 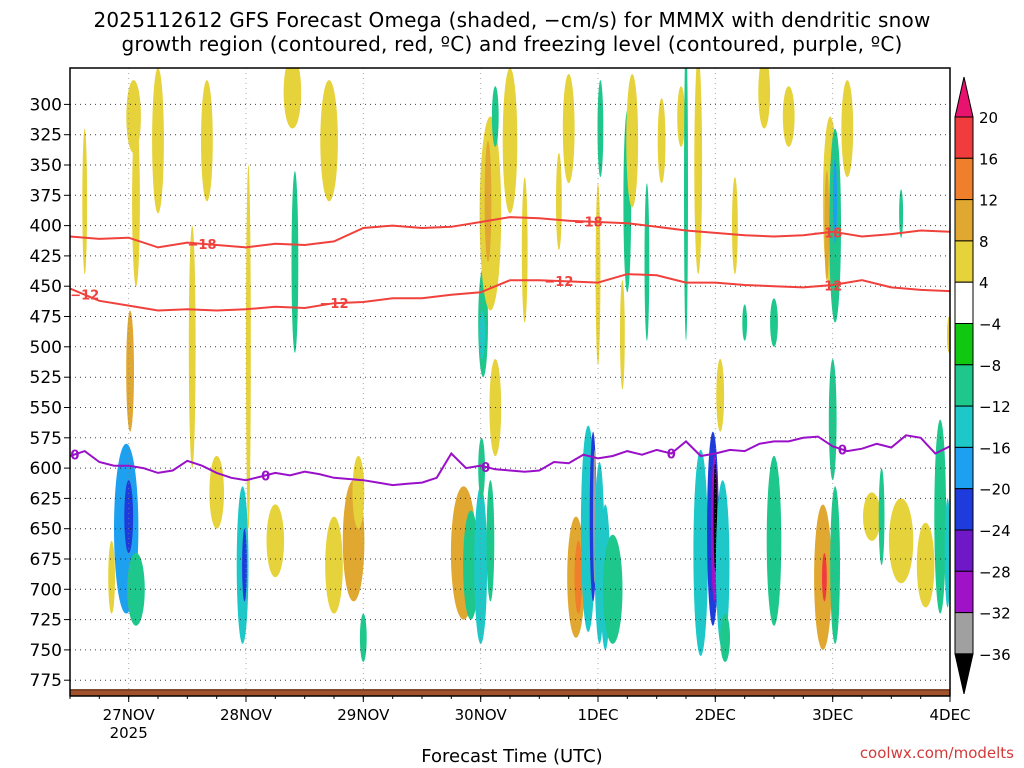 I want to click on colorbar-label: −28, so click(x=995, y=572).